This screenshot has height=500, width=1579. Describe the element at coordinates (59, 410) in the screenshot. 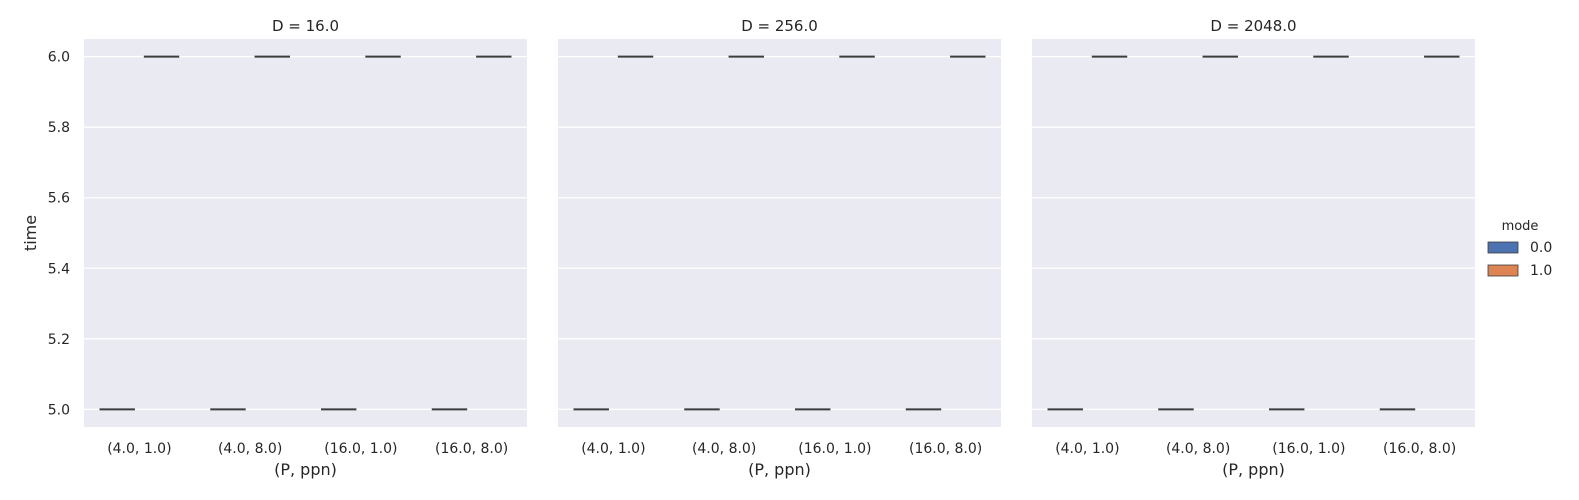

I see `y-tick-label: 5.0` at that location.